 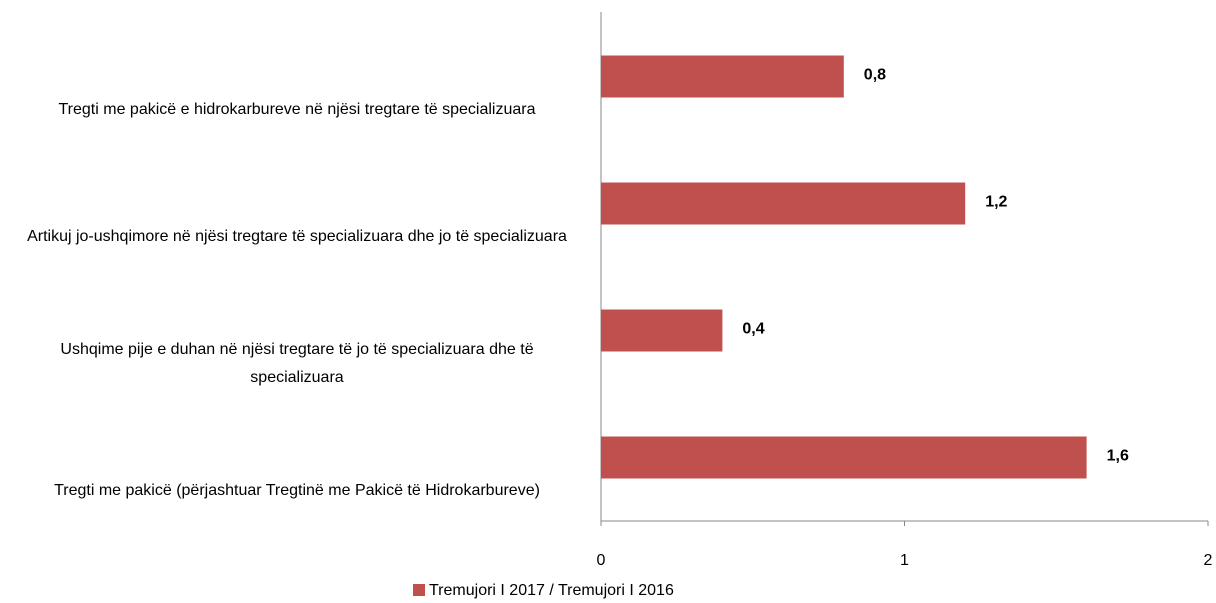 What do you see at coordinates (601, 560) in the screenshot?
I see `x-tick-label: 0` at bounding box center [601, 560].